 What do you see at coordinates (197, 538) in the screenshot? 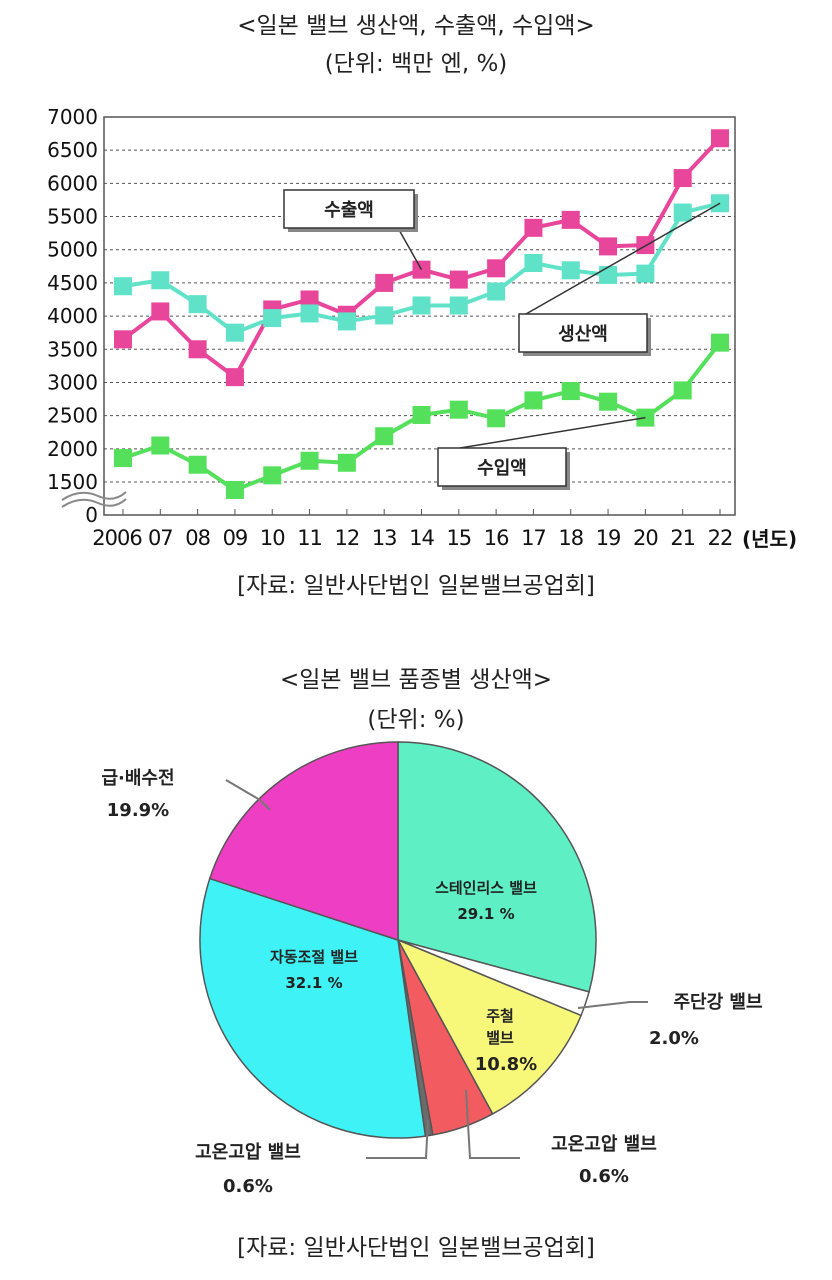
I see `x-tick-label: 08` at bounding box center [197, 538].